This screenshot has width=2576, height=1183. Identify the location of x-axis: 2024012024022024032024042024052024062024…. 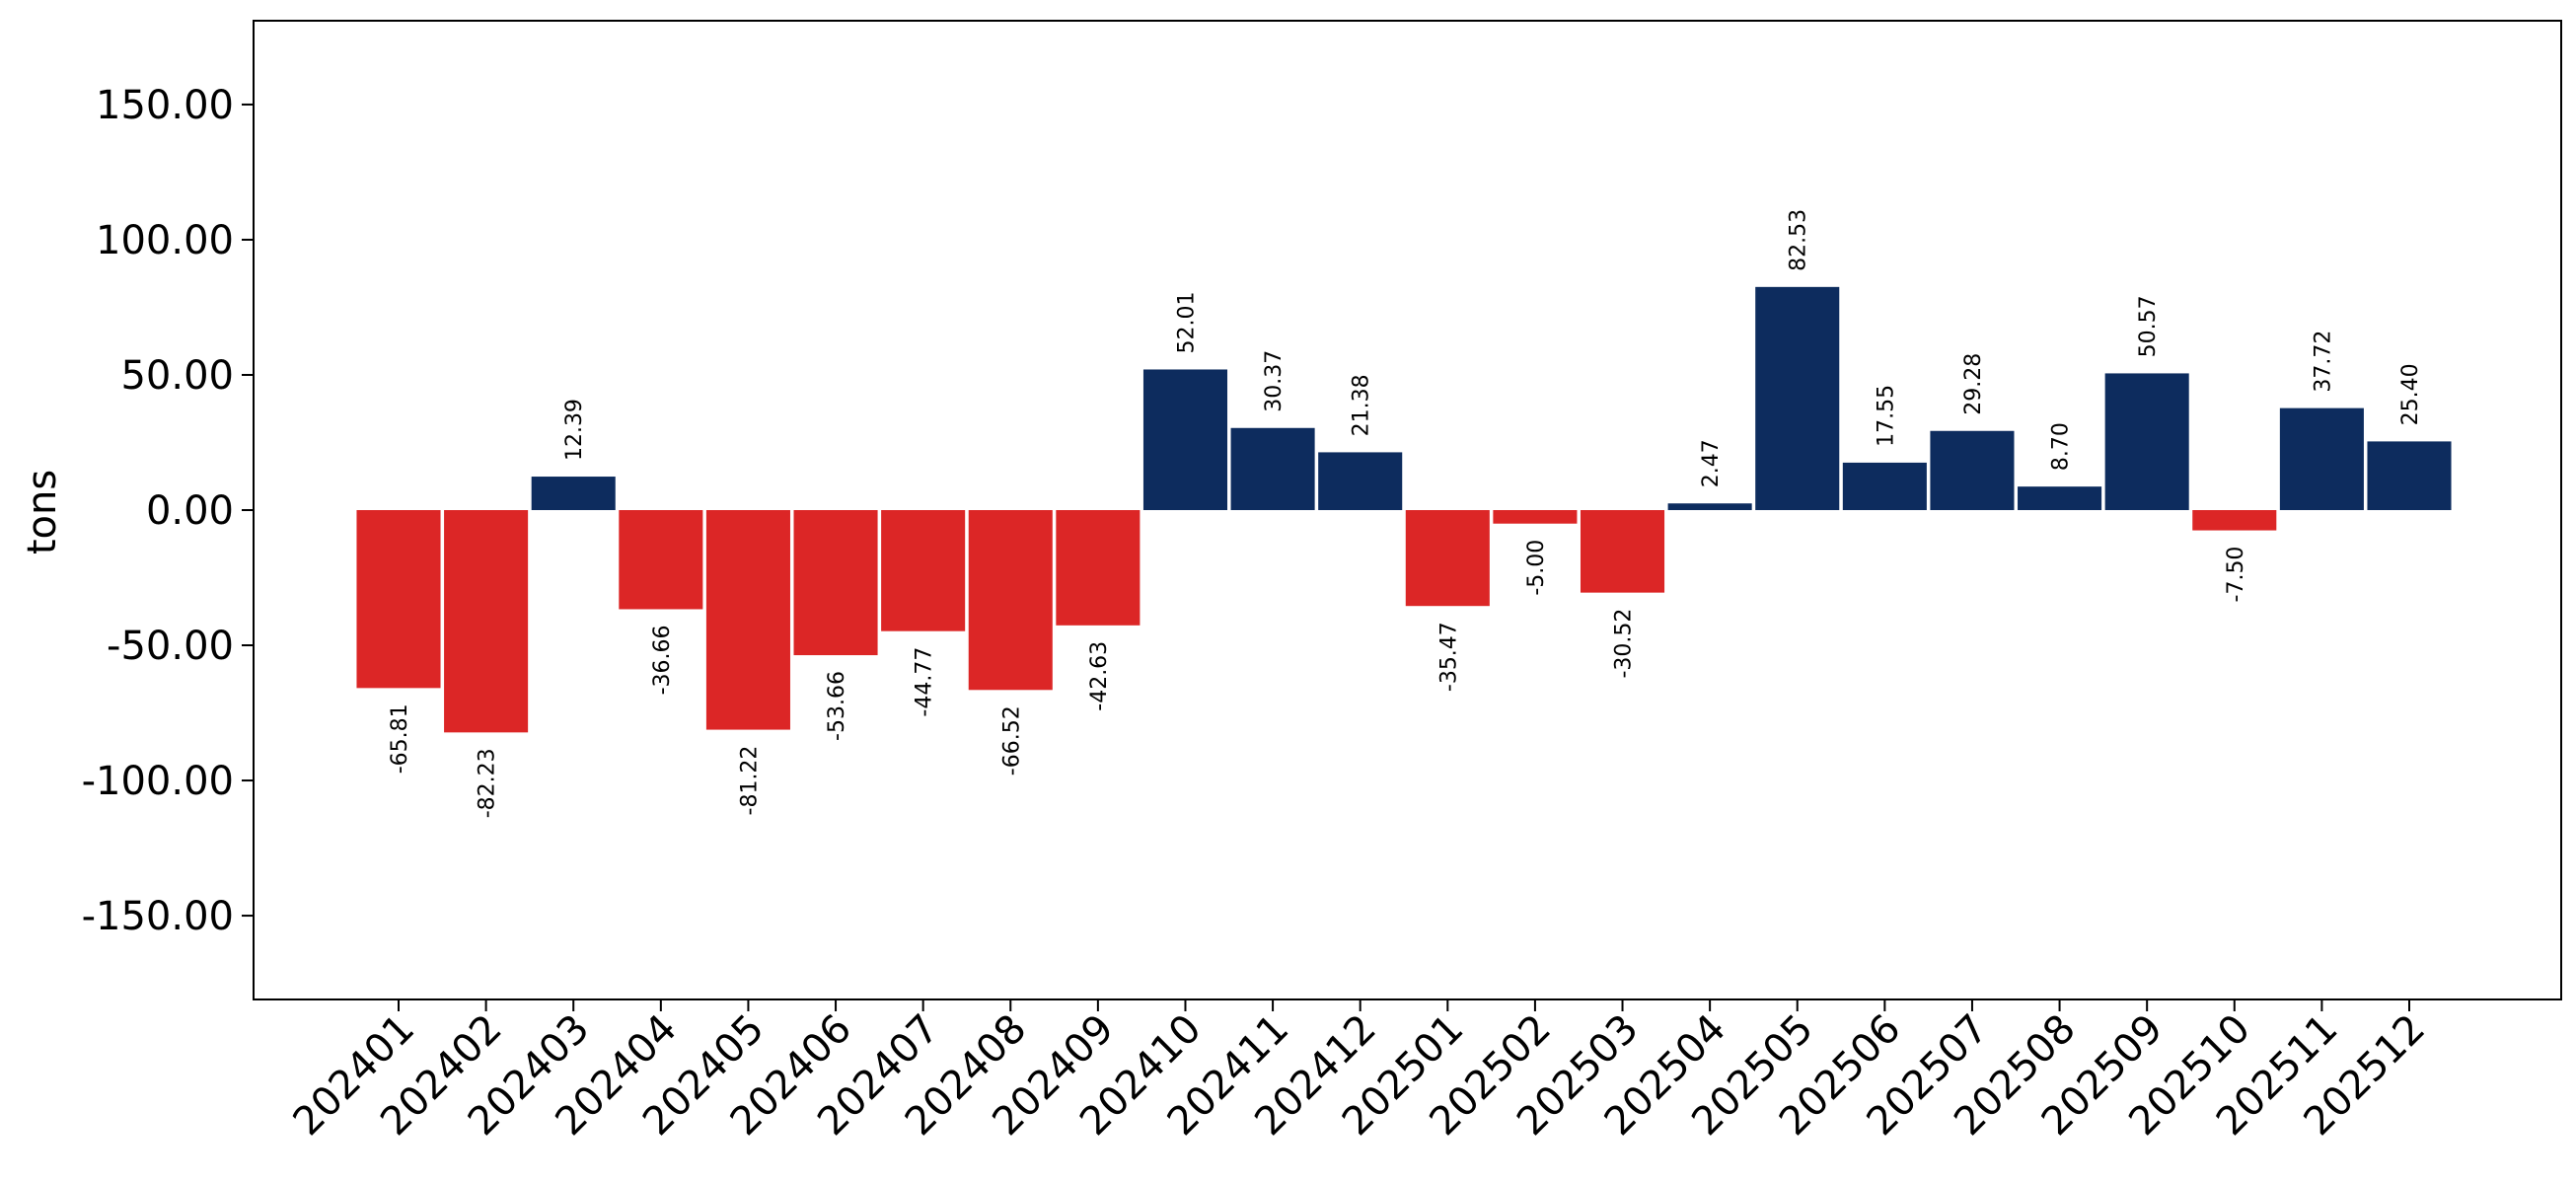
(1359, 1072).